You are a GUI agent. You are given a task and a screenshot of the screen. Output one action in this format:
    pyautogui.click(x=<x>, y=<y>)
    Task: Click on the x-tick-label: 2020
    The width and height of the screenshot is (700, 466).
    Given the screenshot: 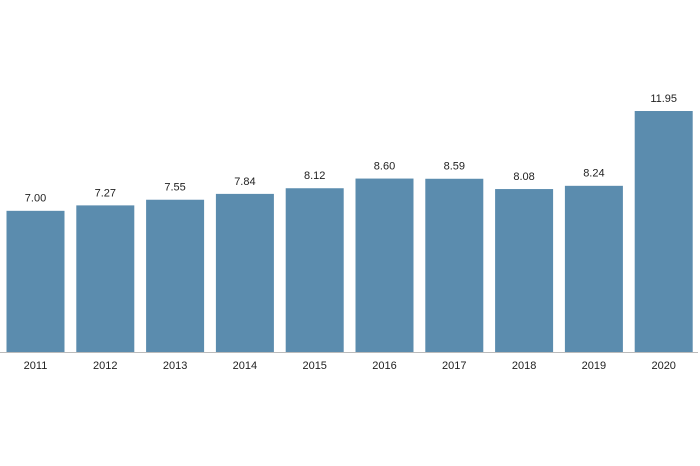 What is the action you would take?
    pyautogui.click(x=663, y=366)
    